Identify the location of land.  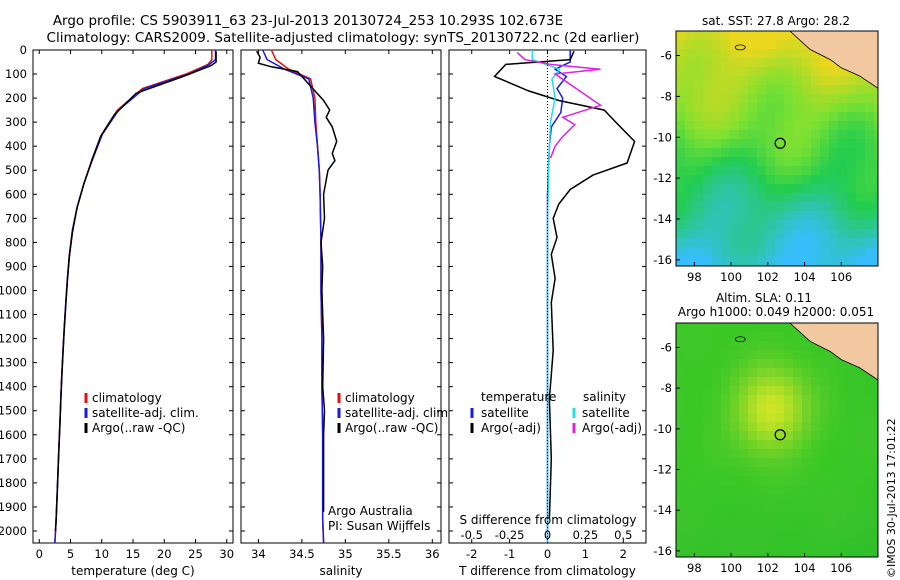
(833, 352).